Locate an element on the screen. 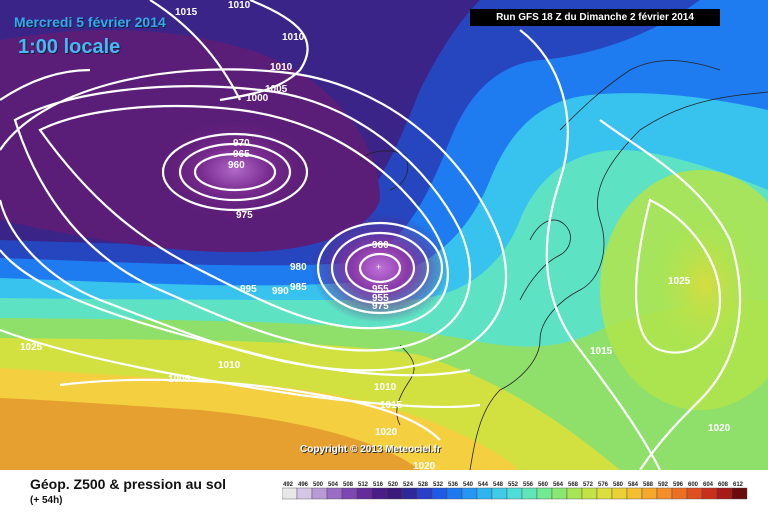 This screenshot has width=768, height=512. legend-tick-label: 556 is located at coordinates (528, 485).